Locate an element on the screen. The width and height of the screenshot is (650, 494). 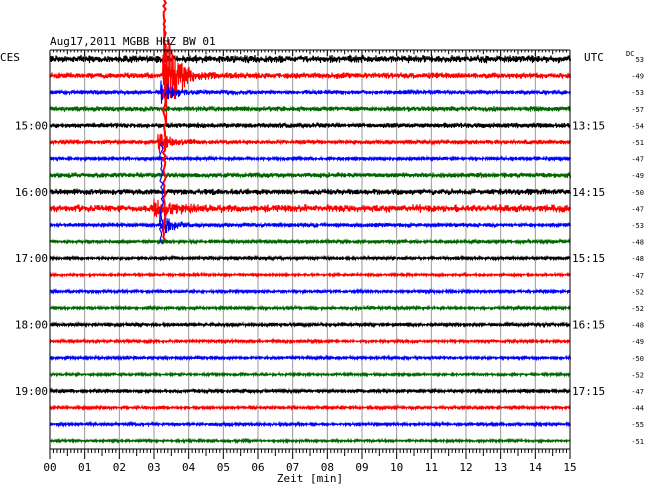
left-hour-label: 16:00 is located at coordinates (31, 192).